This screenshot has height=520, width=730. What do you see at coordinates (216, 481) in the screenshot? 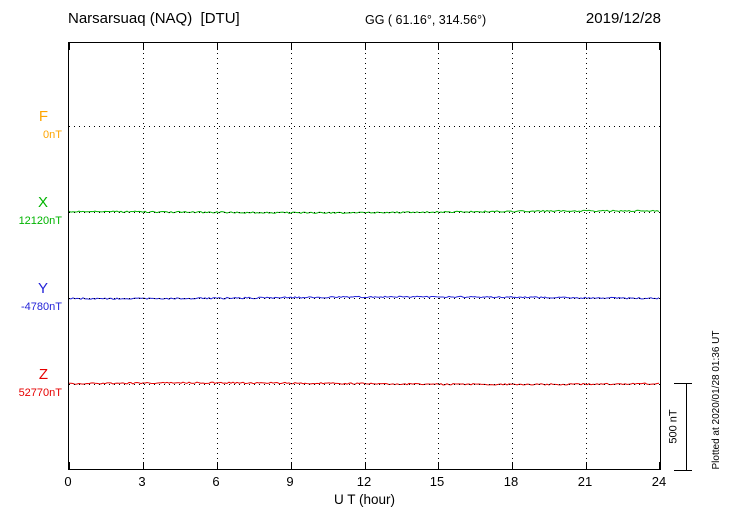
I see `x-tick-label-6: 6` at bounding box center [216, 481].